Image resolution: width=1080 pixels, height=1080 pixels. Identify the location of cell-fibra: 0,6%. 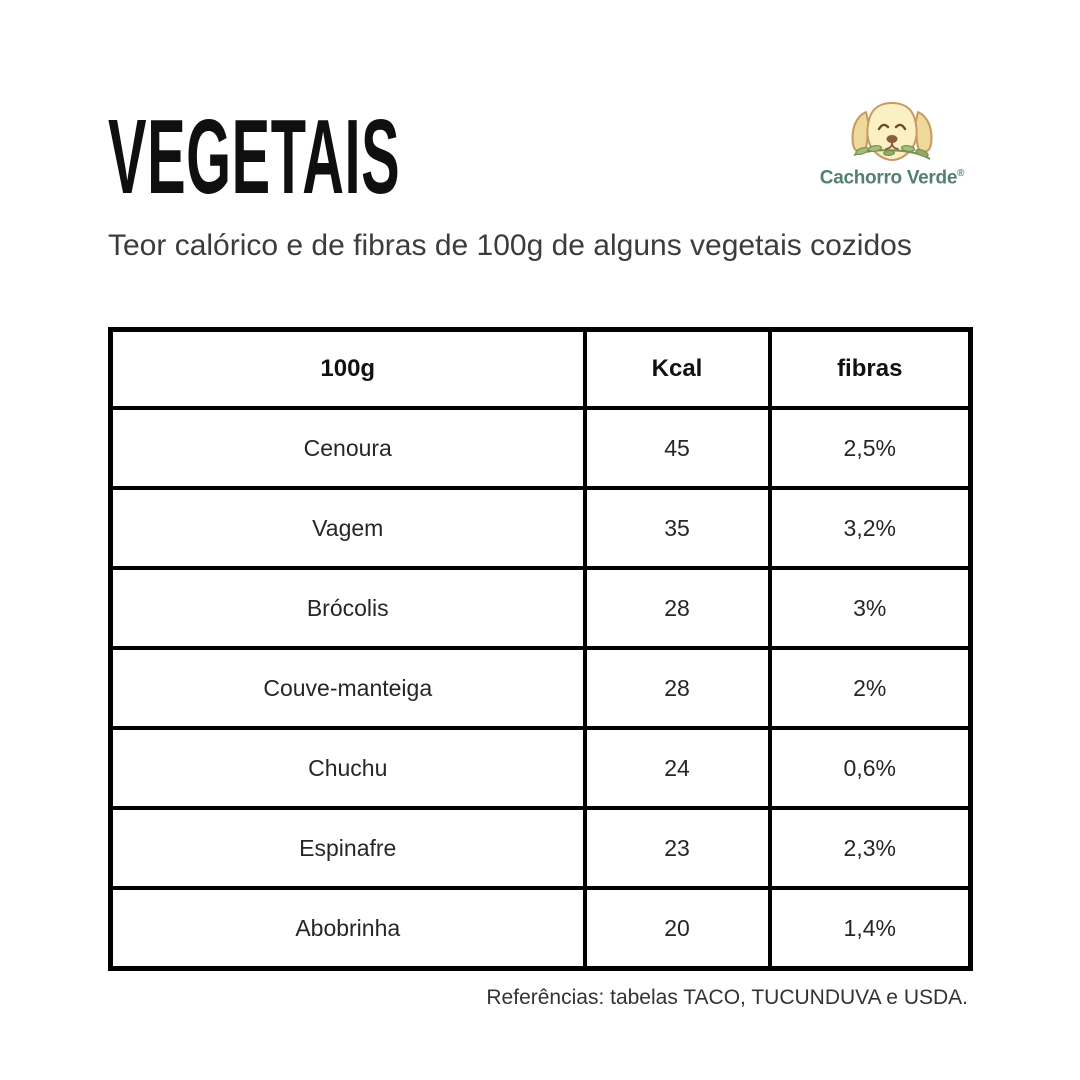
(870, 768).